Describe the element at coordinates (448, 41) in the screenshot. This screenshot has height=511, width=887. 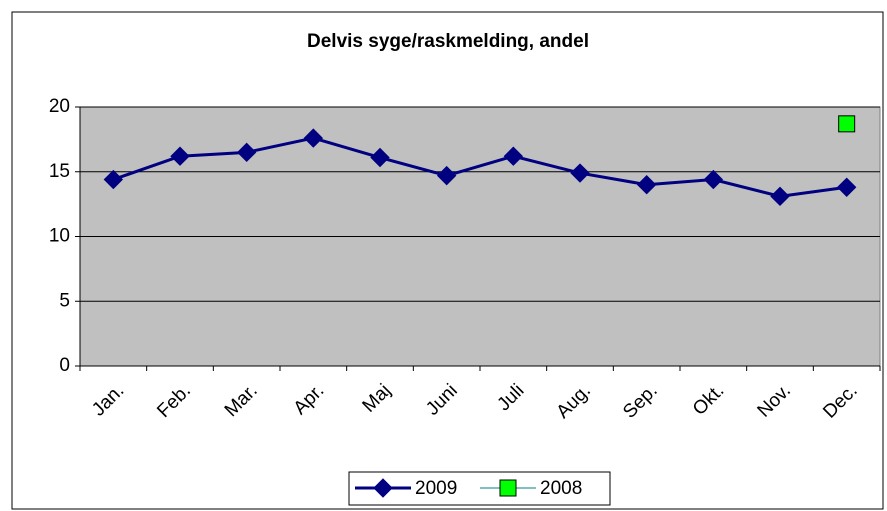
I see `chart-title: Delvis syge/raskmelding, andel` at that location.